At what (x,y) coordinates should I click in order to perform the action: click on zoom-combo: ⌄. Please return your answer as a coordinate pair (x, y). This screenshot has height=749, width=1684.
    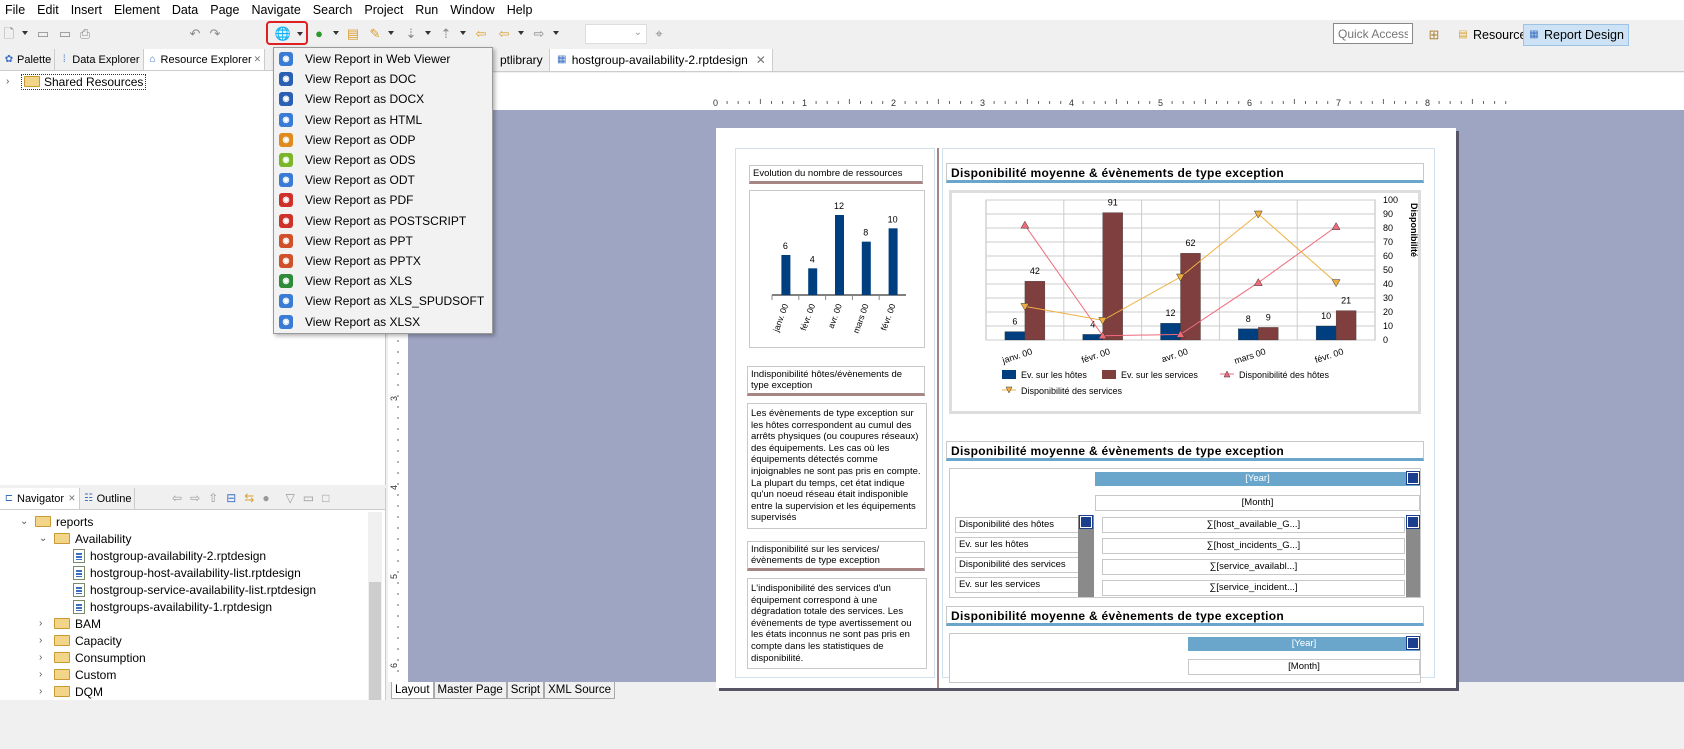
    Looking at the image, I should click on (616, 34).